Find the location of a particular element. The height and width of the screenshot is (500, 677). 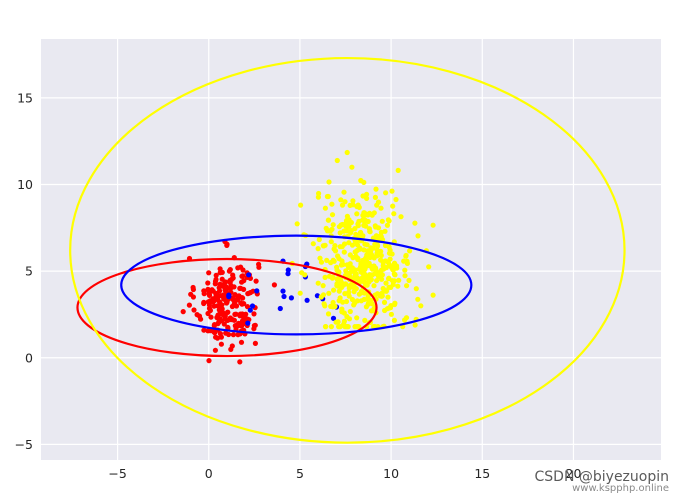

x-tick-label: 5 is located at coordinates (300, 473).